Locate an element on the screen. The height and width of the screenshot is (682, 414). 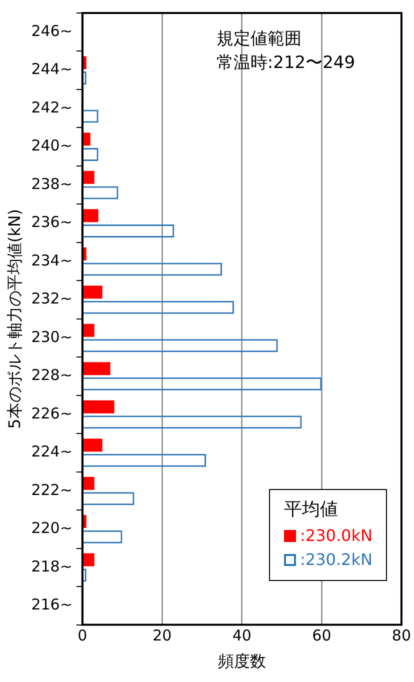
y-tick-label: 240~ is located at coordinates (51, 145).